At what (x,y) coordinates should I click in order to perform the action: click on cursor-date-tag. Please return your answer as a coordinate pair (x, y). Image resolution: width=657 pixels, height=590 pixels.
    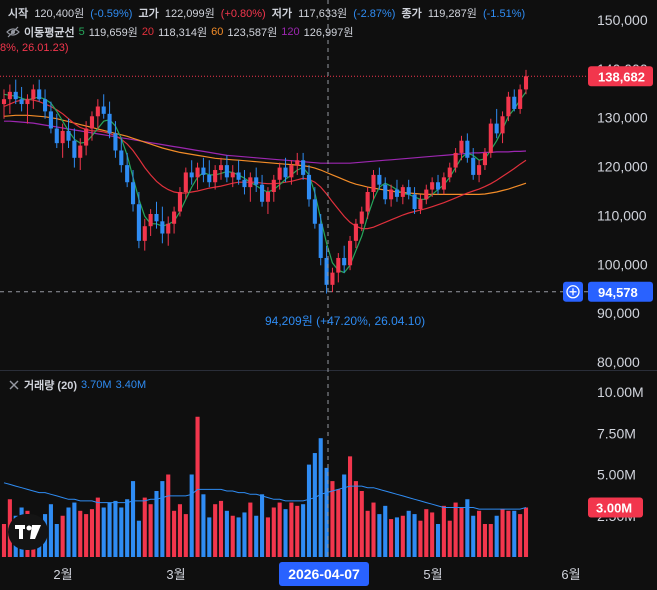
    Looking at the image, I should click on (324, 574).